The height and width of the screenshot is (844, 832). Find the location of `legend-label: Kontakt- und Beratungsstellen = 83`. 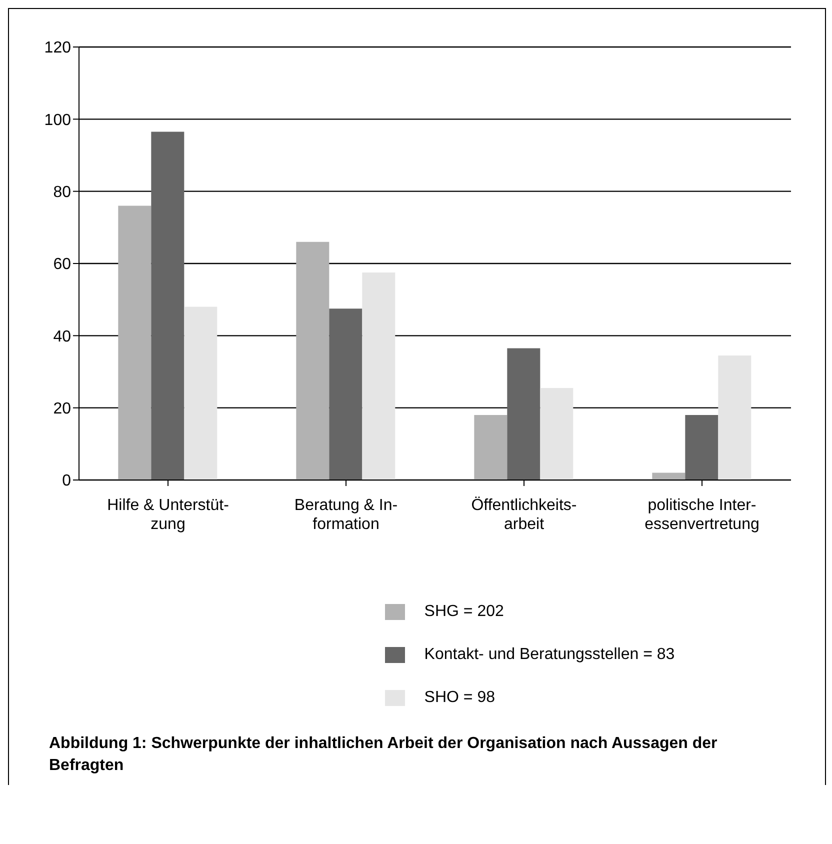

legend-label: Kontakt- und Beratungsstellen = 83 is located at coordinates (549, 655).